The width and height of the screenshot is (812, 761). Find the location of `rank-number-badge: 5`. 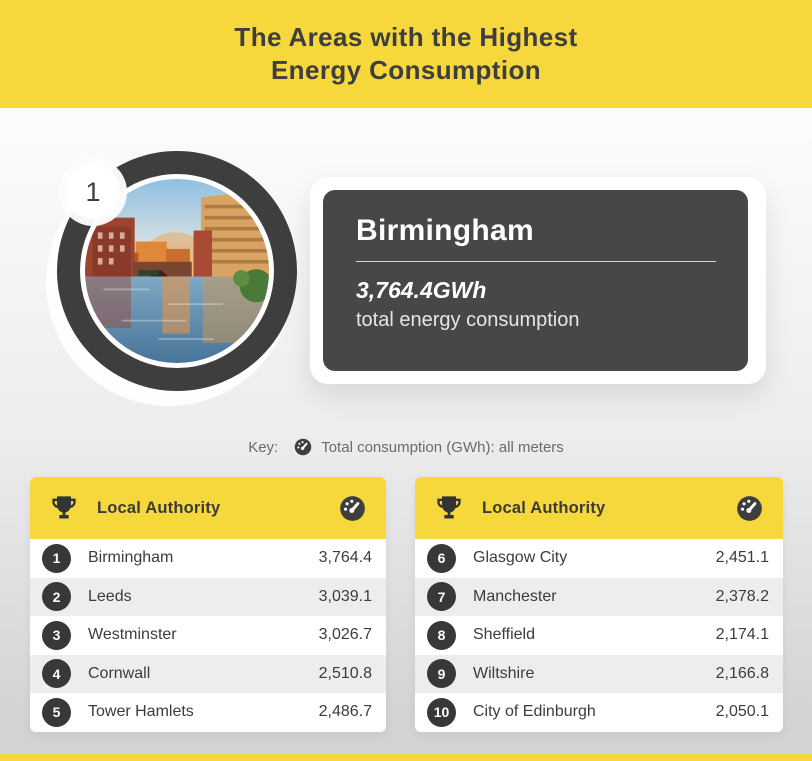

rank-number-badge: 5 is located at coordinates (56, 712).